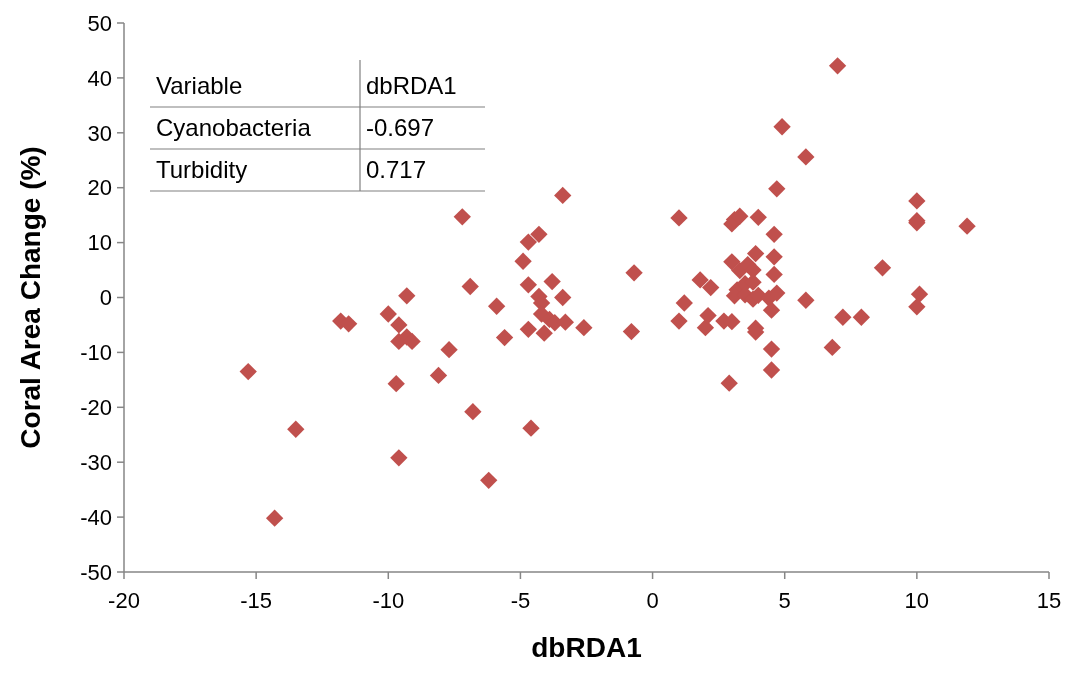 The width and height of the screenshot is (1083, 673). I want to click on y-tick-label: 30, so click(99, 133).